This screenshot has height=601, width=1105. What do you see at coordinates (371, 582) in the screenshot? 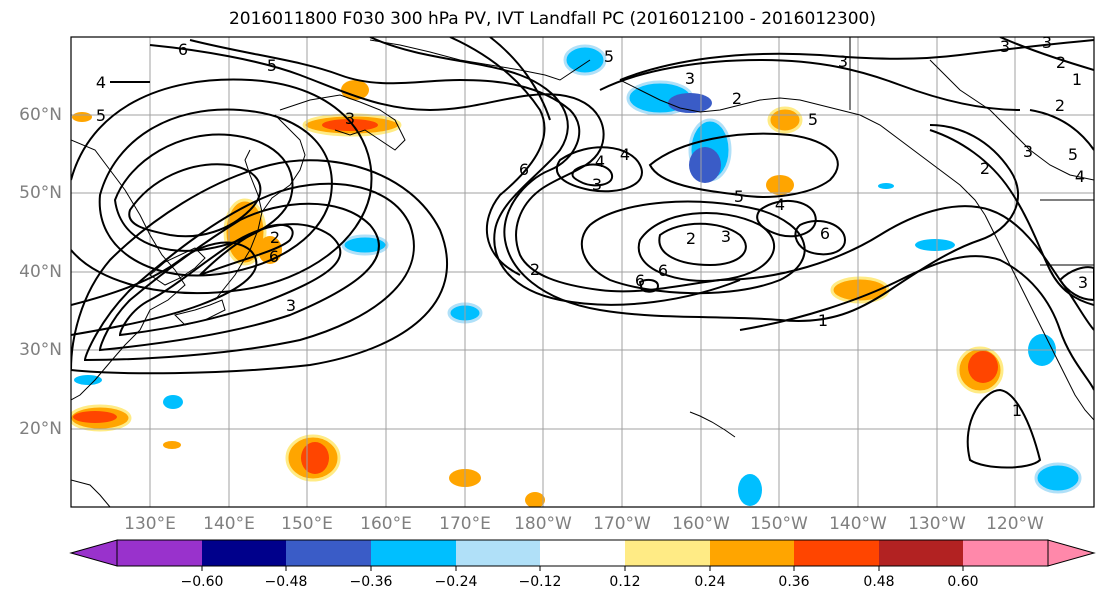
I see `colorbar-tick-label: −0.36` at bounding box center [371, 582].